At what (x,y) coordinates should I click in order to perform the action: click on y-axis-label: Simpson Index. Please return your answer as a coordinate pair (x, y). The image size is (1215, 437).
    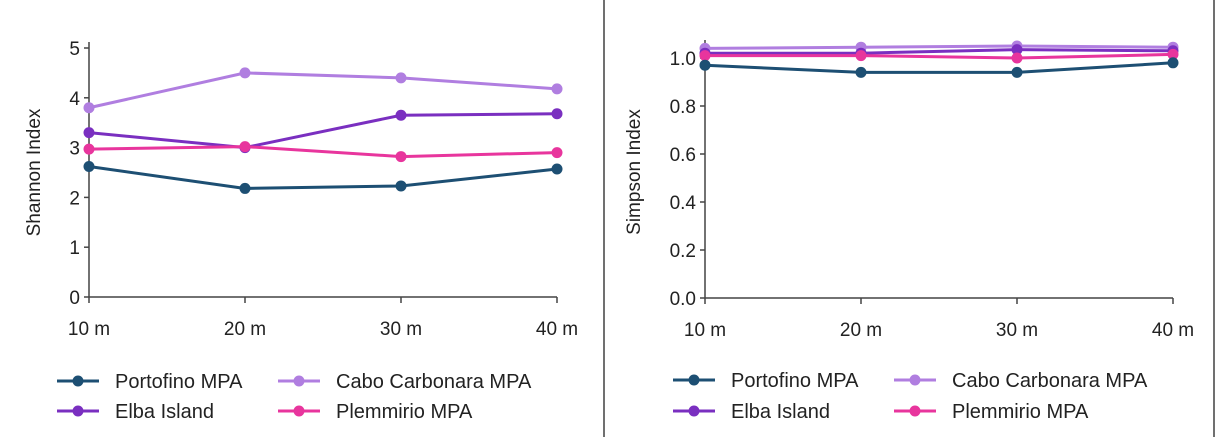
    Looking at the image, I should click on (634, 172).